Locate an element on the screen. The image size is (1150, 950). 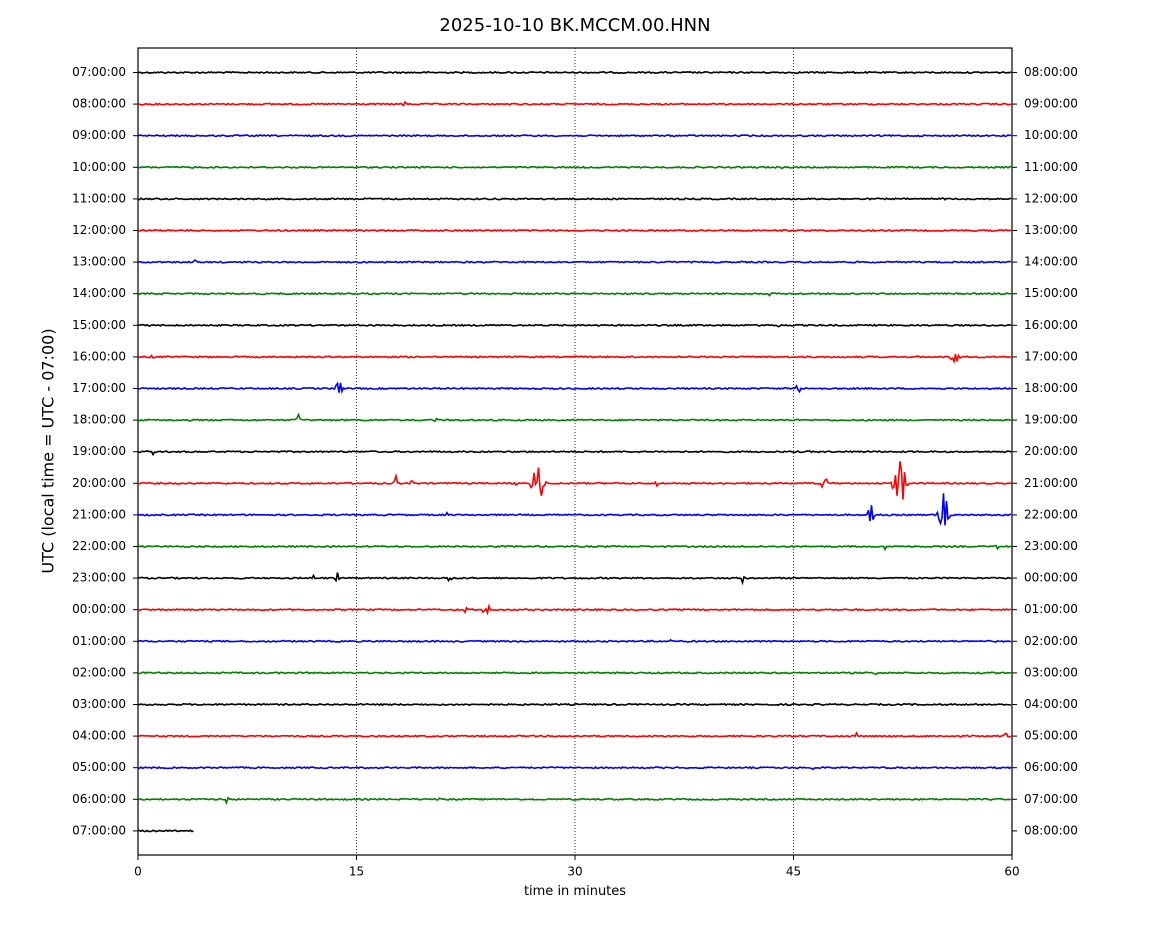
y-tick-label-left: 04:00:00 is located at coordinates (99, 736).